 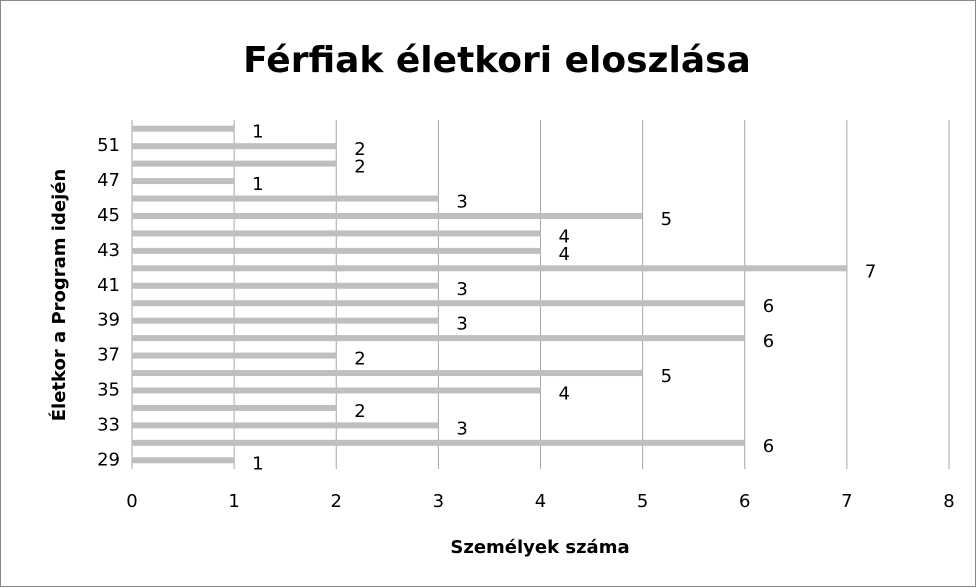 I want to click on y-tick-label: 33, so click(x=108, y=424).